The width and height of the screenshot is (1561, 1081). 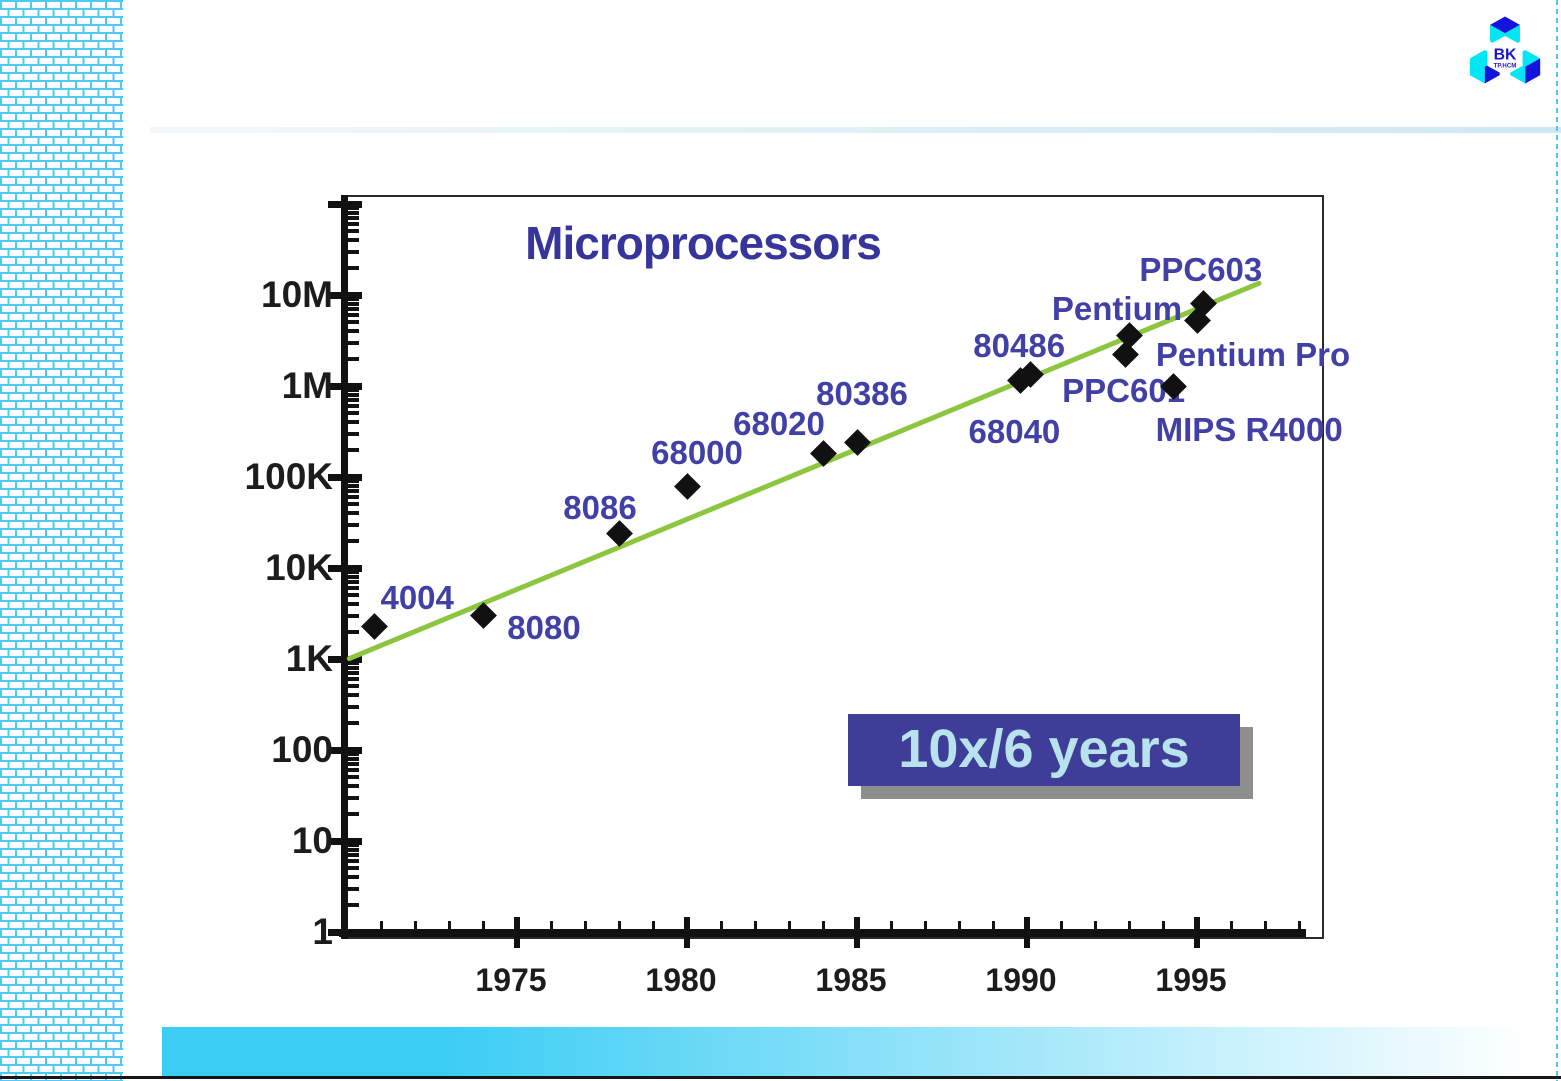 What do you see at coordinates (1117, 309) in the screenshot?
I see `data-point-label-pentium: Pentium` at bounding box center [1117, 309].